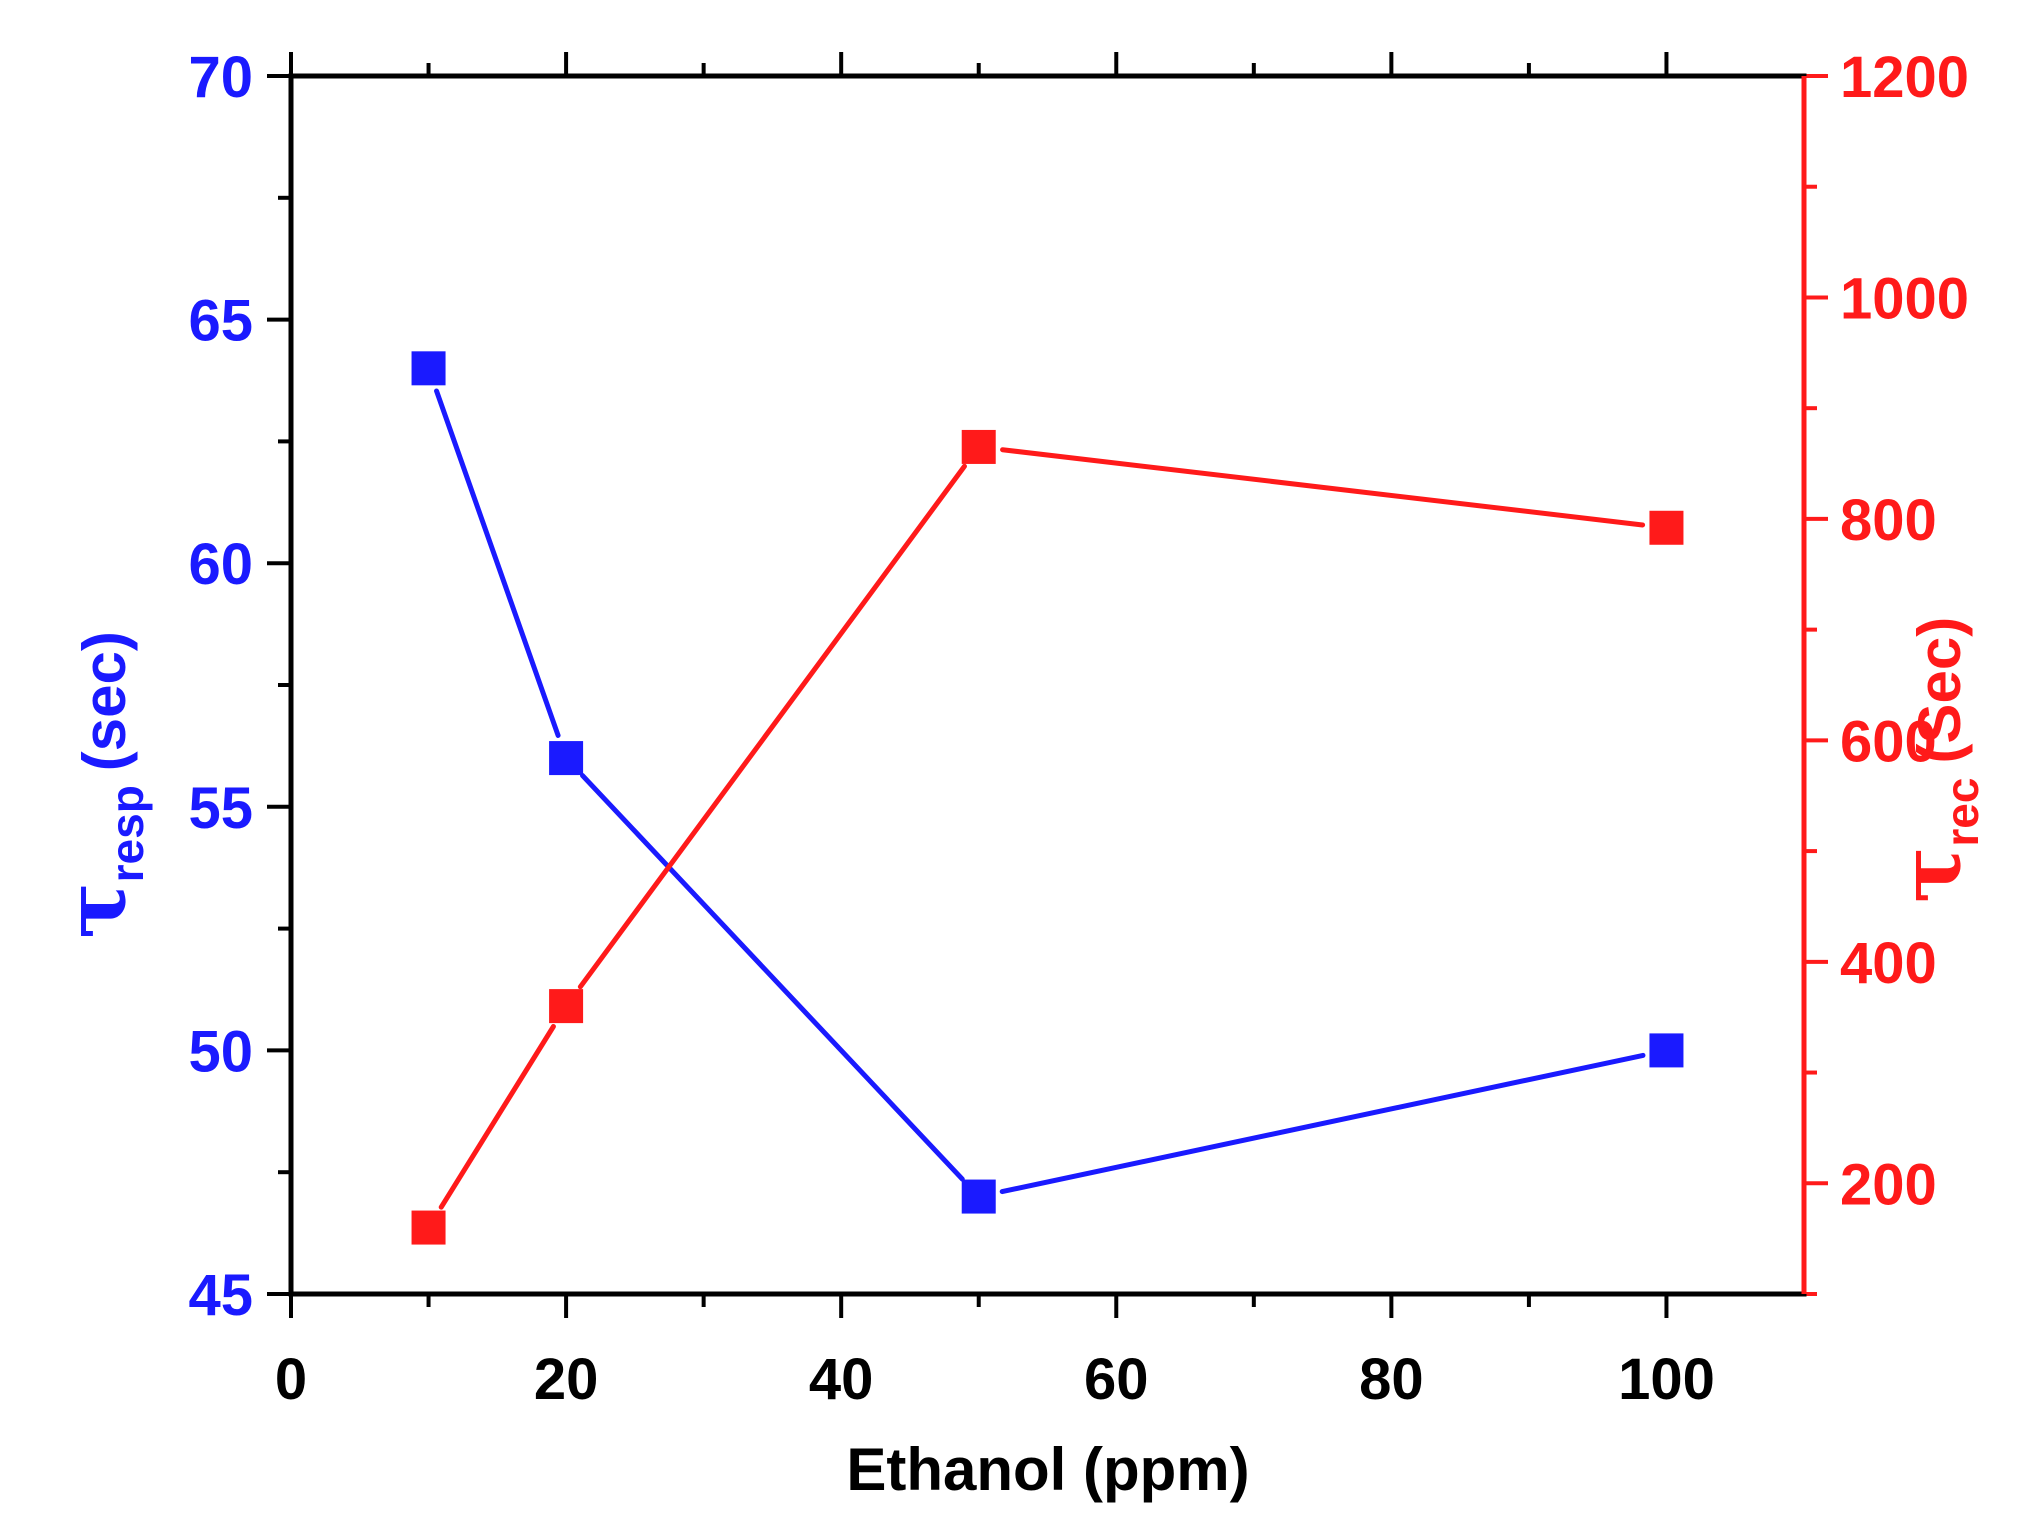 This screenshot has height=1524, width=2041. Describe the element at coordinates (220, 77) in the screenshot. I see `y-left-tick-label: 70` at that location.